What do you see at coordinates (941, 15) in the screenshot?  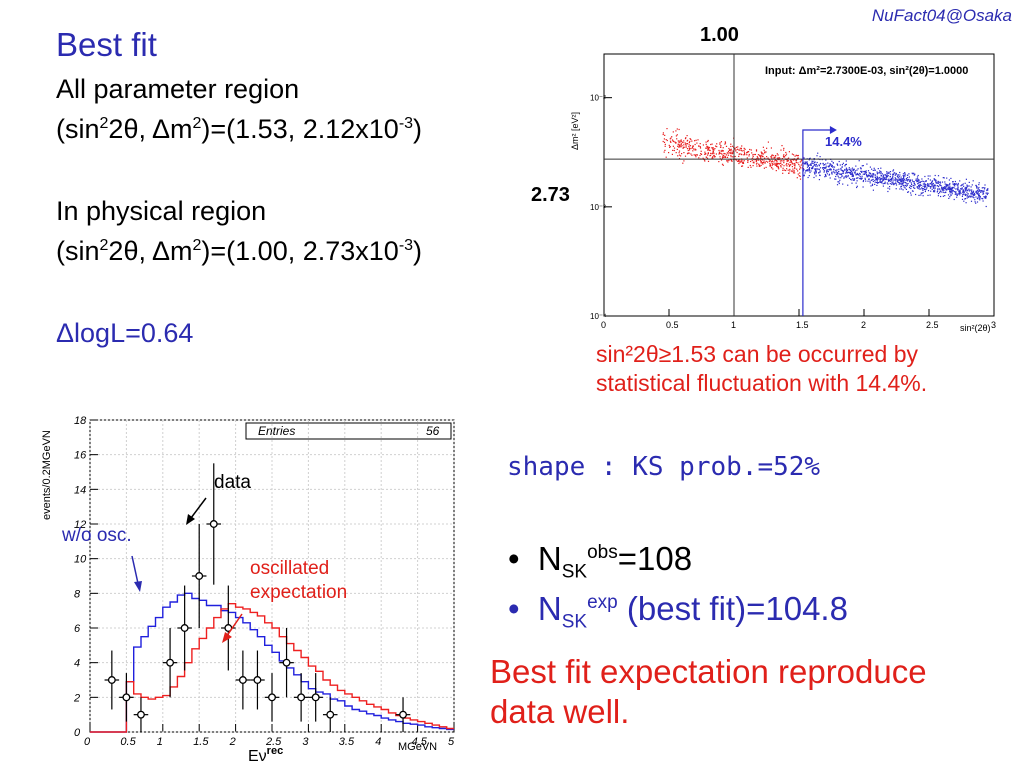 I see `header-tag: NuFact04@Osaka` at bounding box center [941, 15].